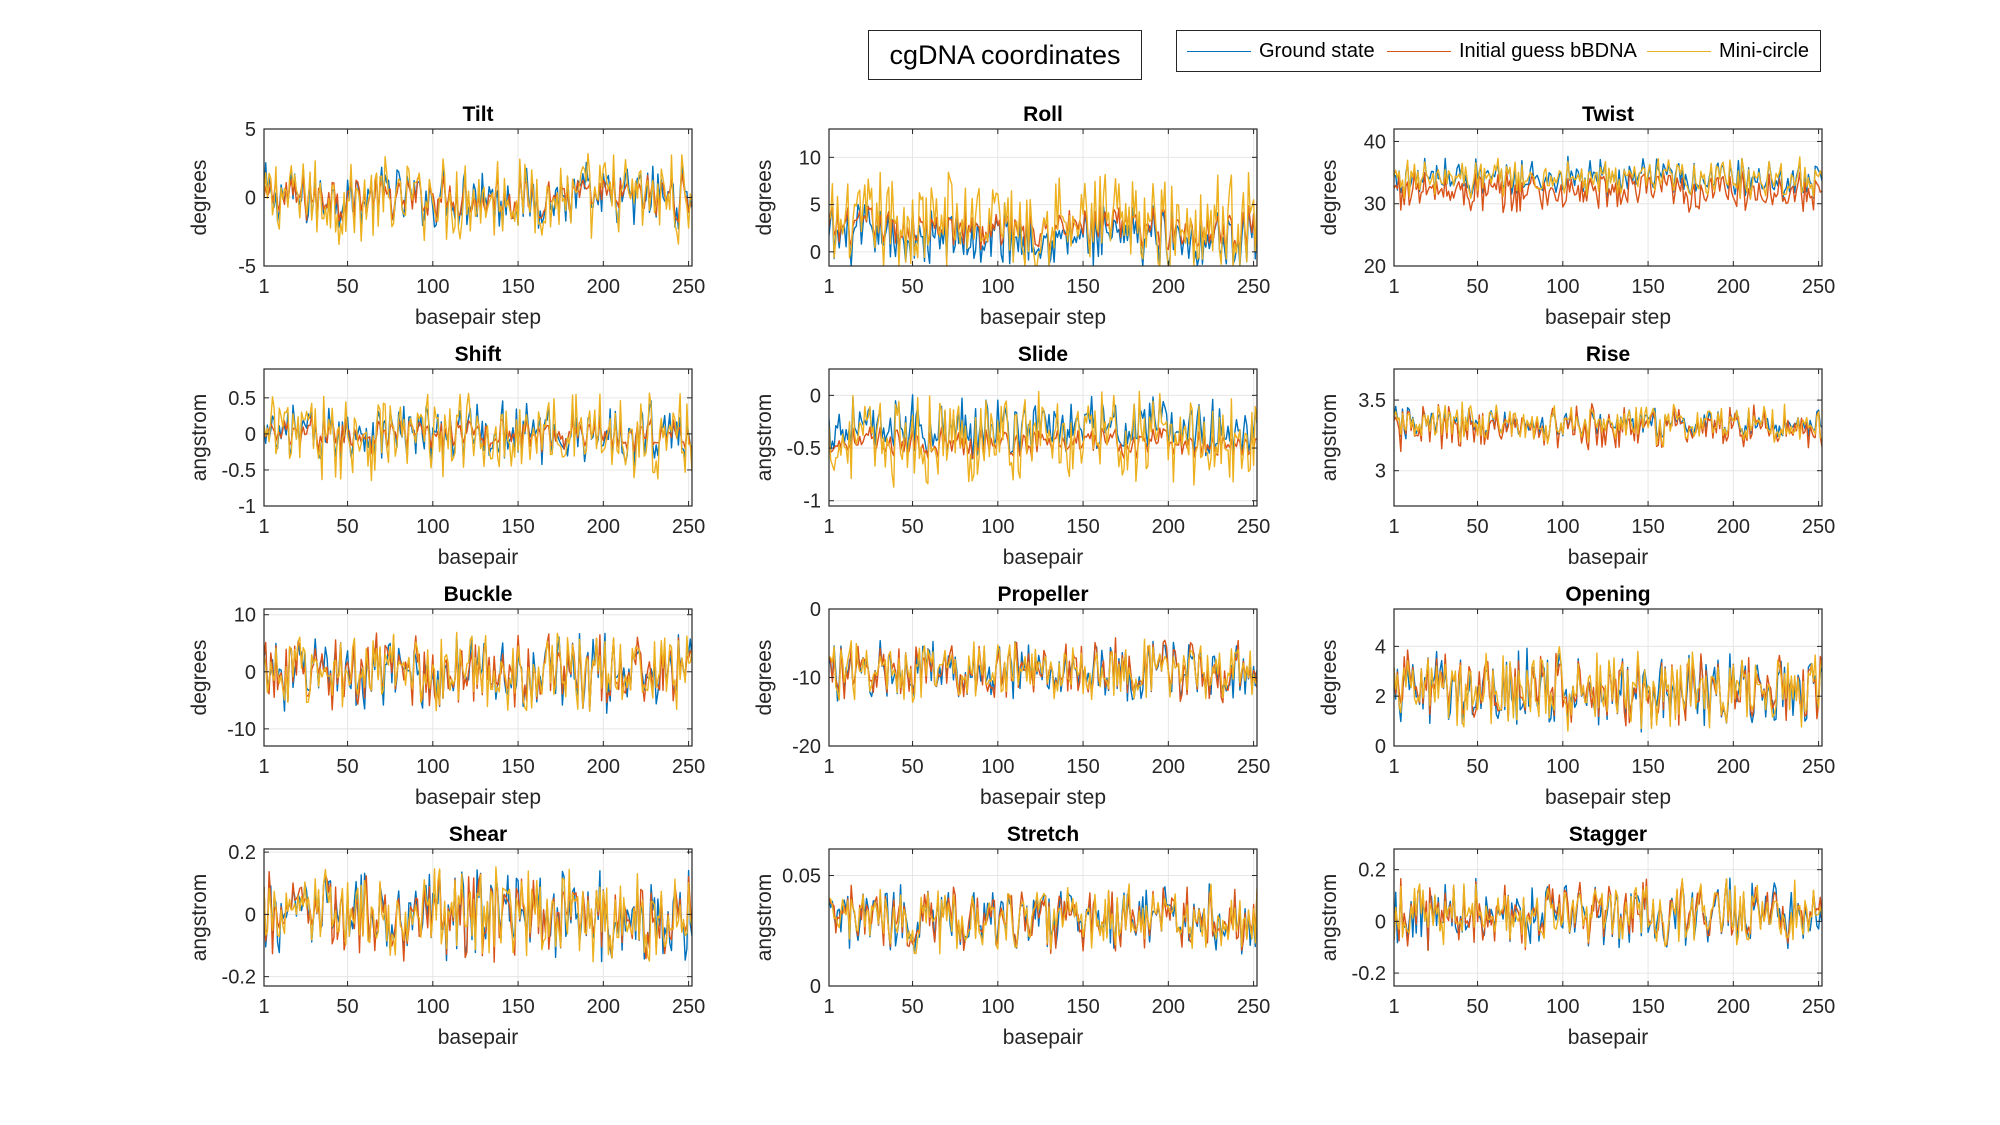 This screenshot has height=1125, width=2000. What do you see at coordinates (477, 114) in the screenshot?
I see `subplot-title: Tilt` at bounding box center [477, 114].